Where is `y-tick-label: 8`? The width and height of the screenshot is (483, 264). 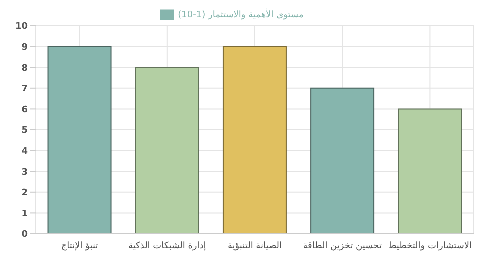 y-tick-label: 8 is located at coordinates (25, 69).